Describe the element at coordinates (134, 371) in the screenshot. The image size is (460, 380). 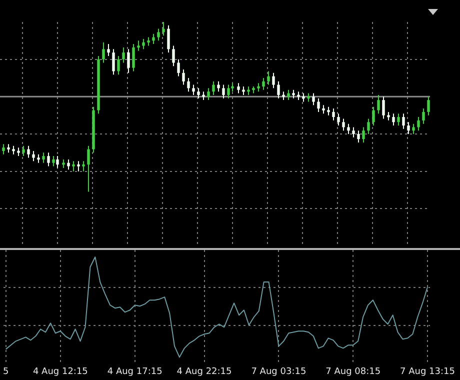
I see `x-tick-label: 4 Aug 17:15` at that location.